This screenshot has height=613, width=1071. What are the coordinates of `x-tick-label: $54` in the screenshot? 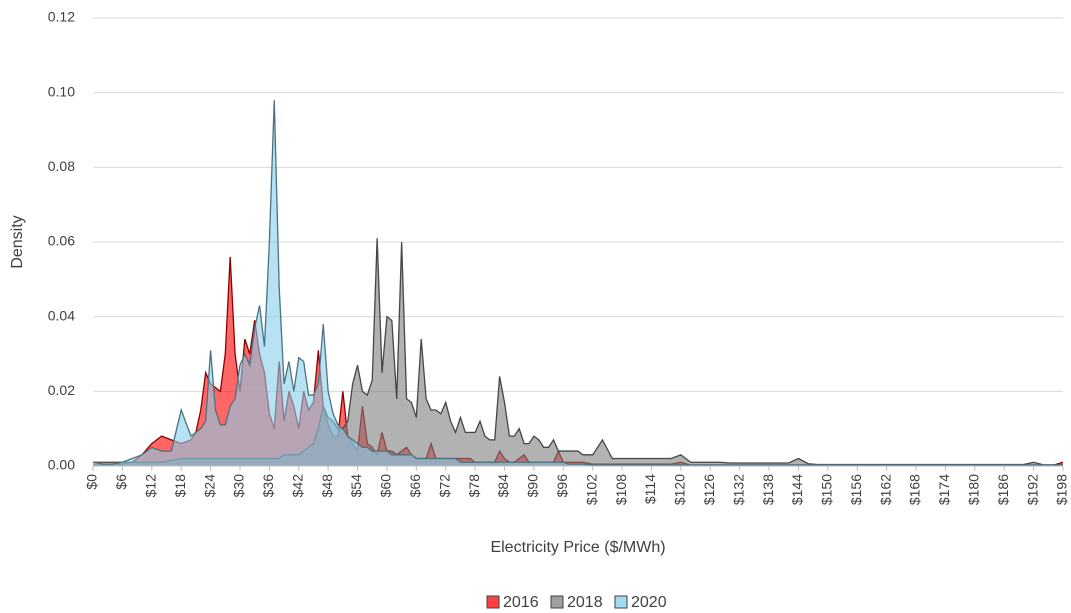 It's located at (356, 486).